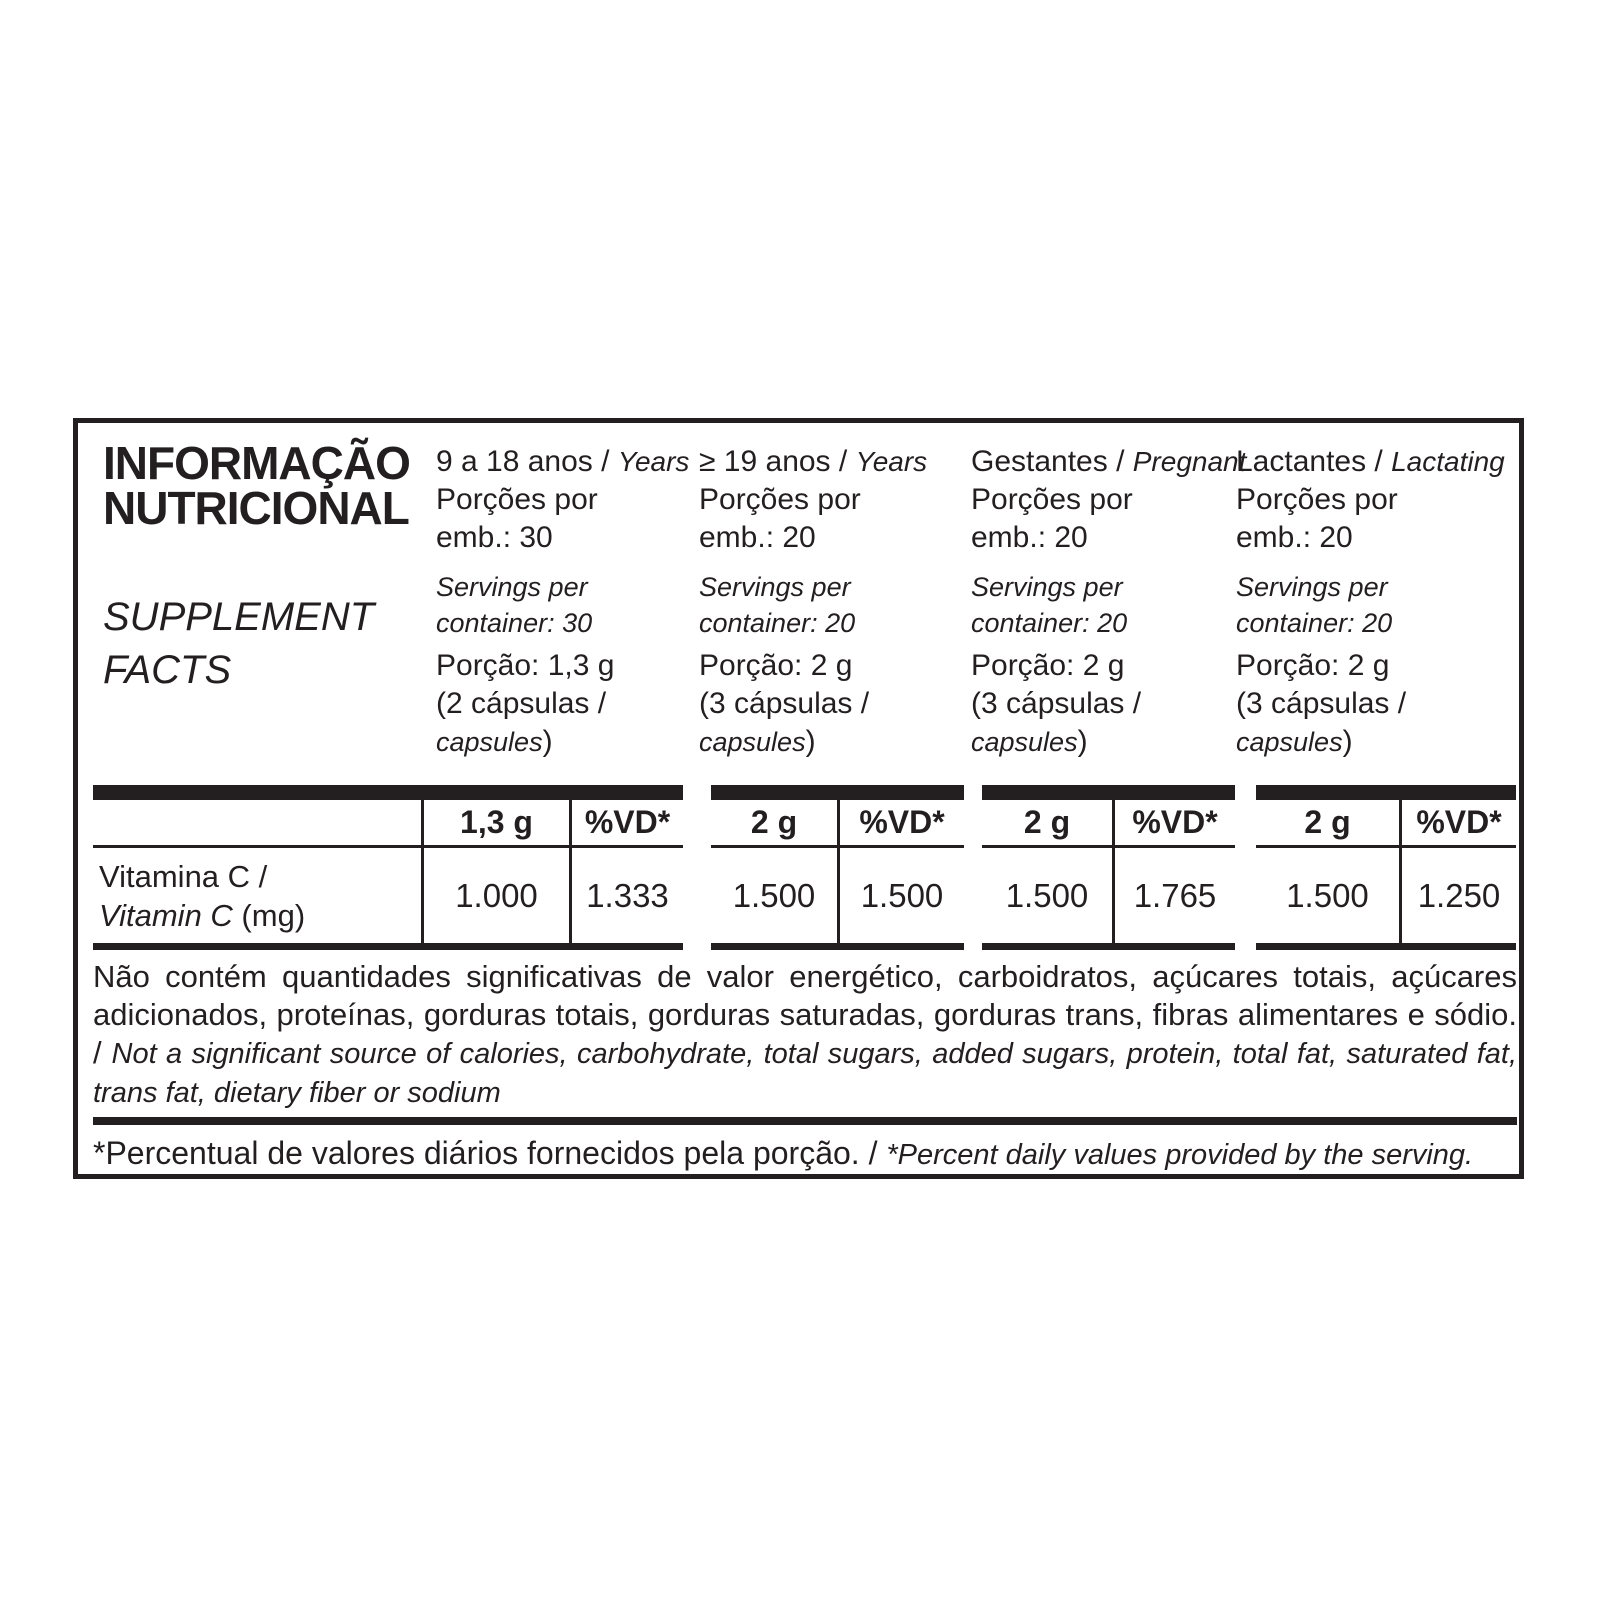 The image size is (1600, 1600). I want to click on group-heading: Gestantes / Pregnant, so click(1108, 462).